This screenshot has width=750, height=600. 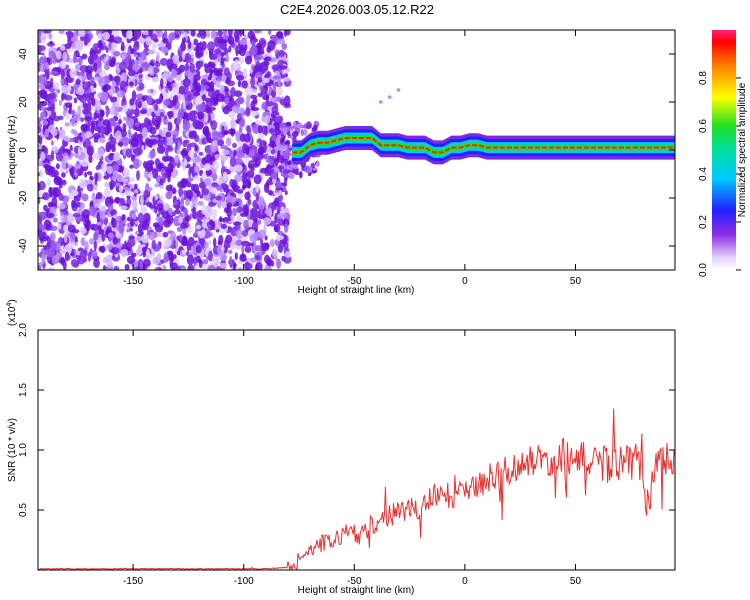 What do you see at coordinates (23, 330) in the screenshot?
I see `snr-y-tick-label: 2.0` at bounding box center [23, 330].